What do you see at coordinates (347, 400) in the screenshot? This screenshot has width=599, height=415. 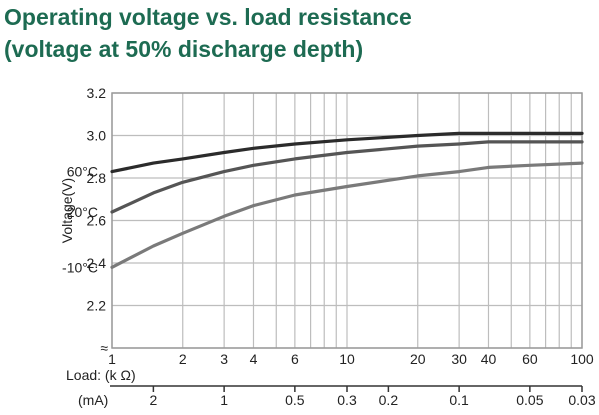 I see `x2-tick-label-3: 0.3` at bounding box center [347, 400].